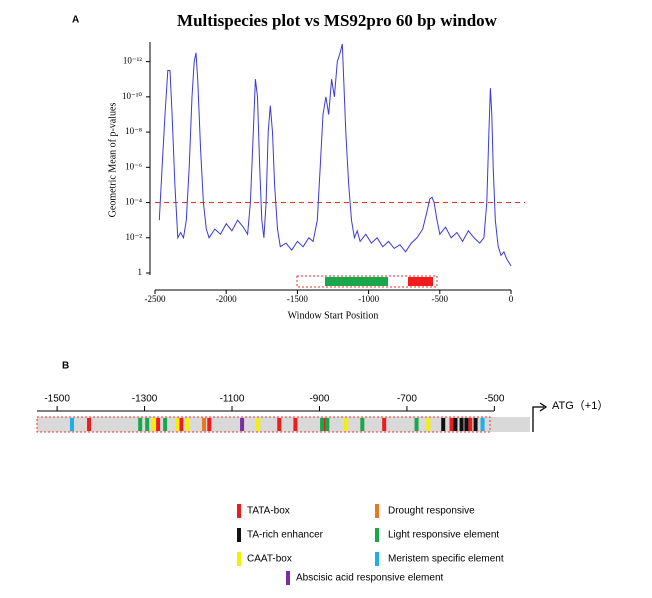 This screenshot has width=652, height=598. Describe the element at coordinates (297, 299) in the screenshot. I see `x-tick-label: -1500` at that location.